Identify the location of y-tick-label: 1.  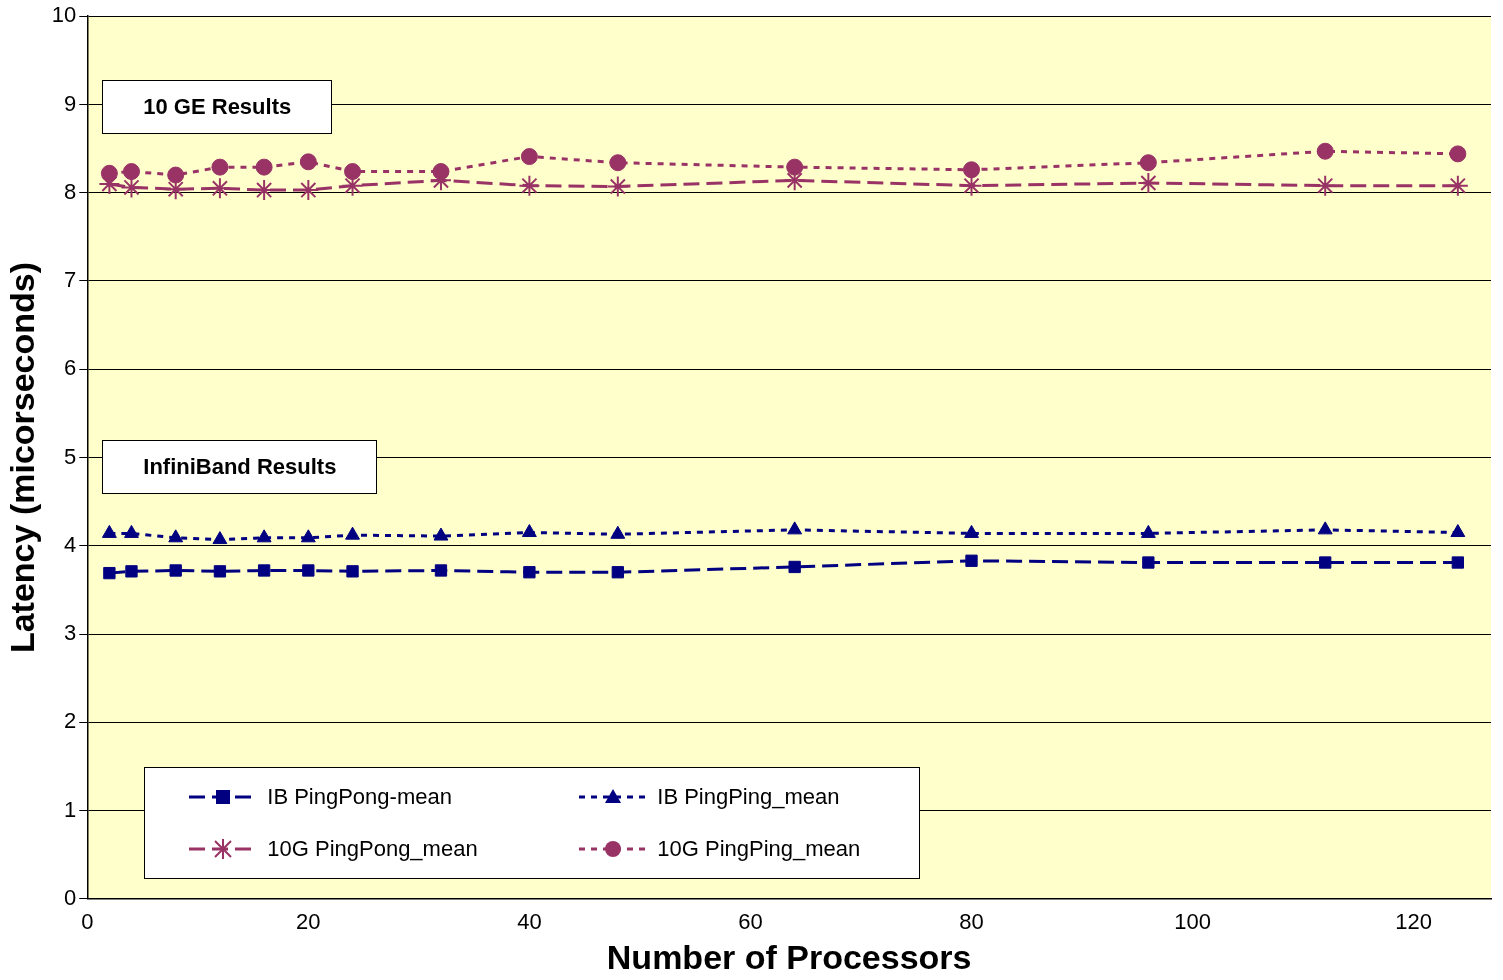
(70, 809).